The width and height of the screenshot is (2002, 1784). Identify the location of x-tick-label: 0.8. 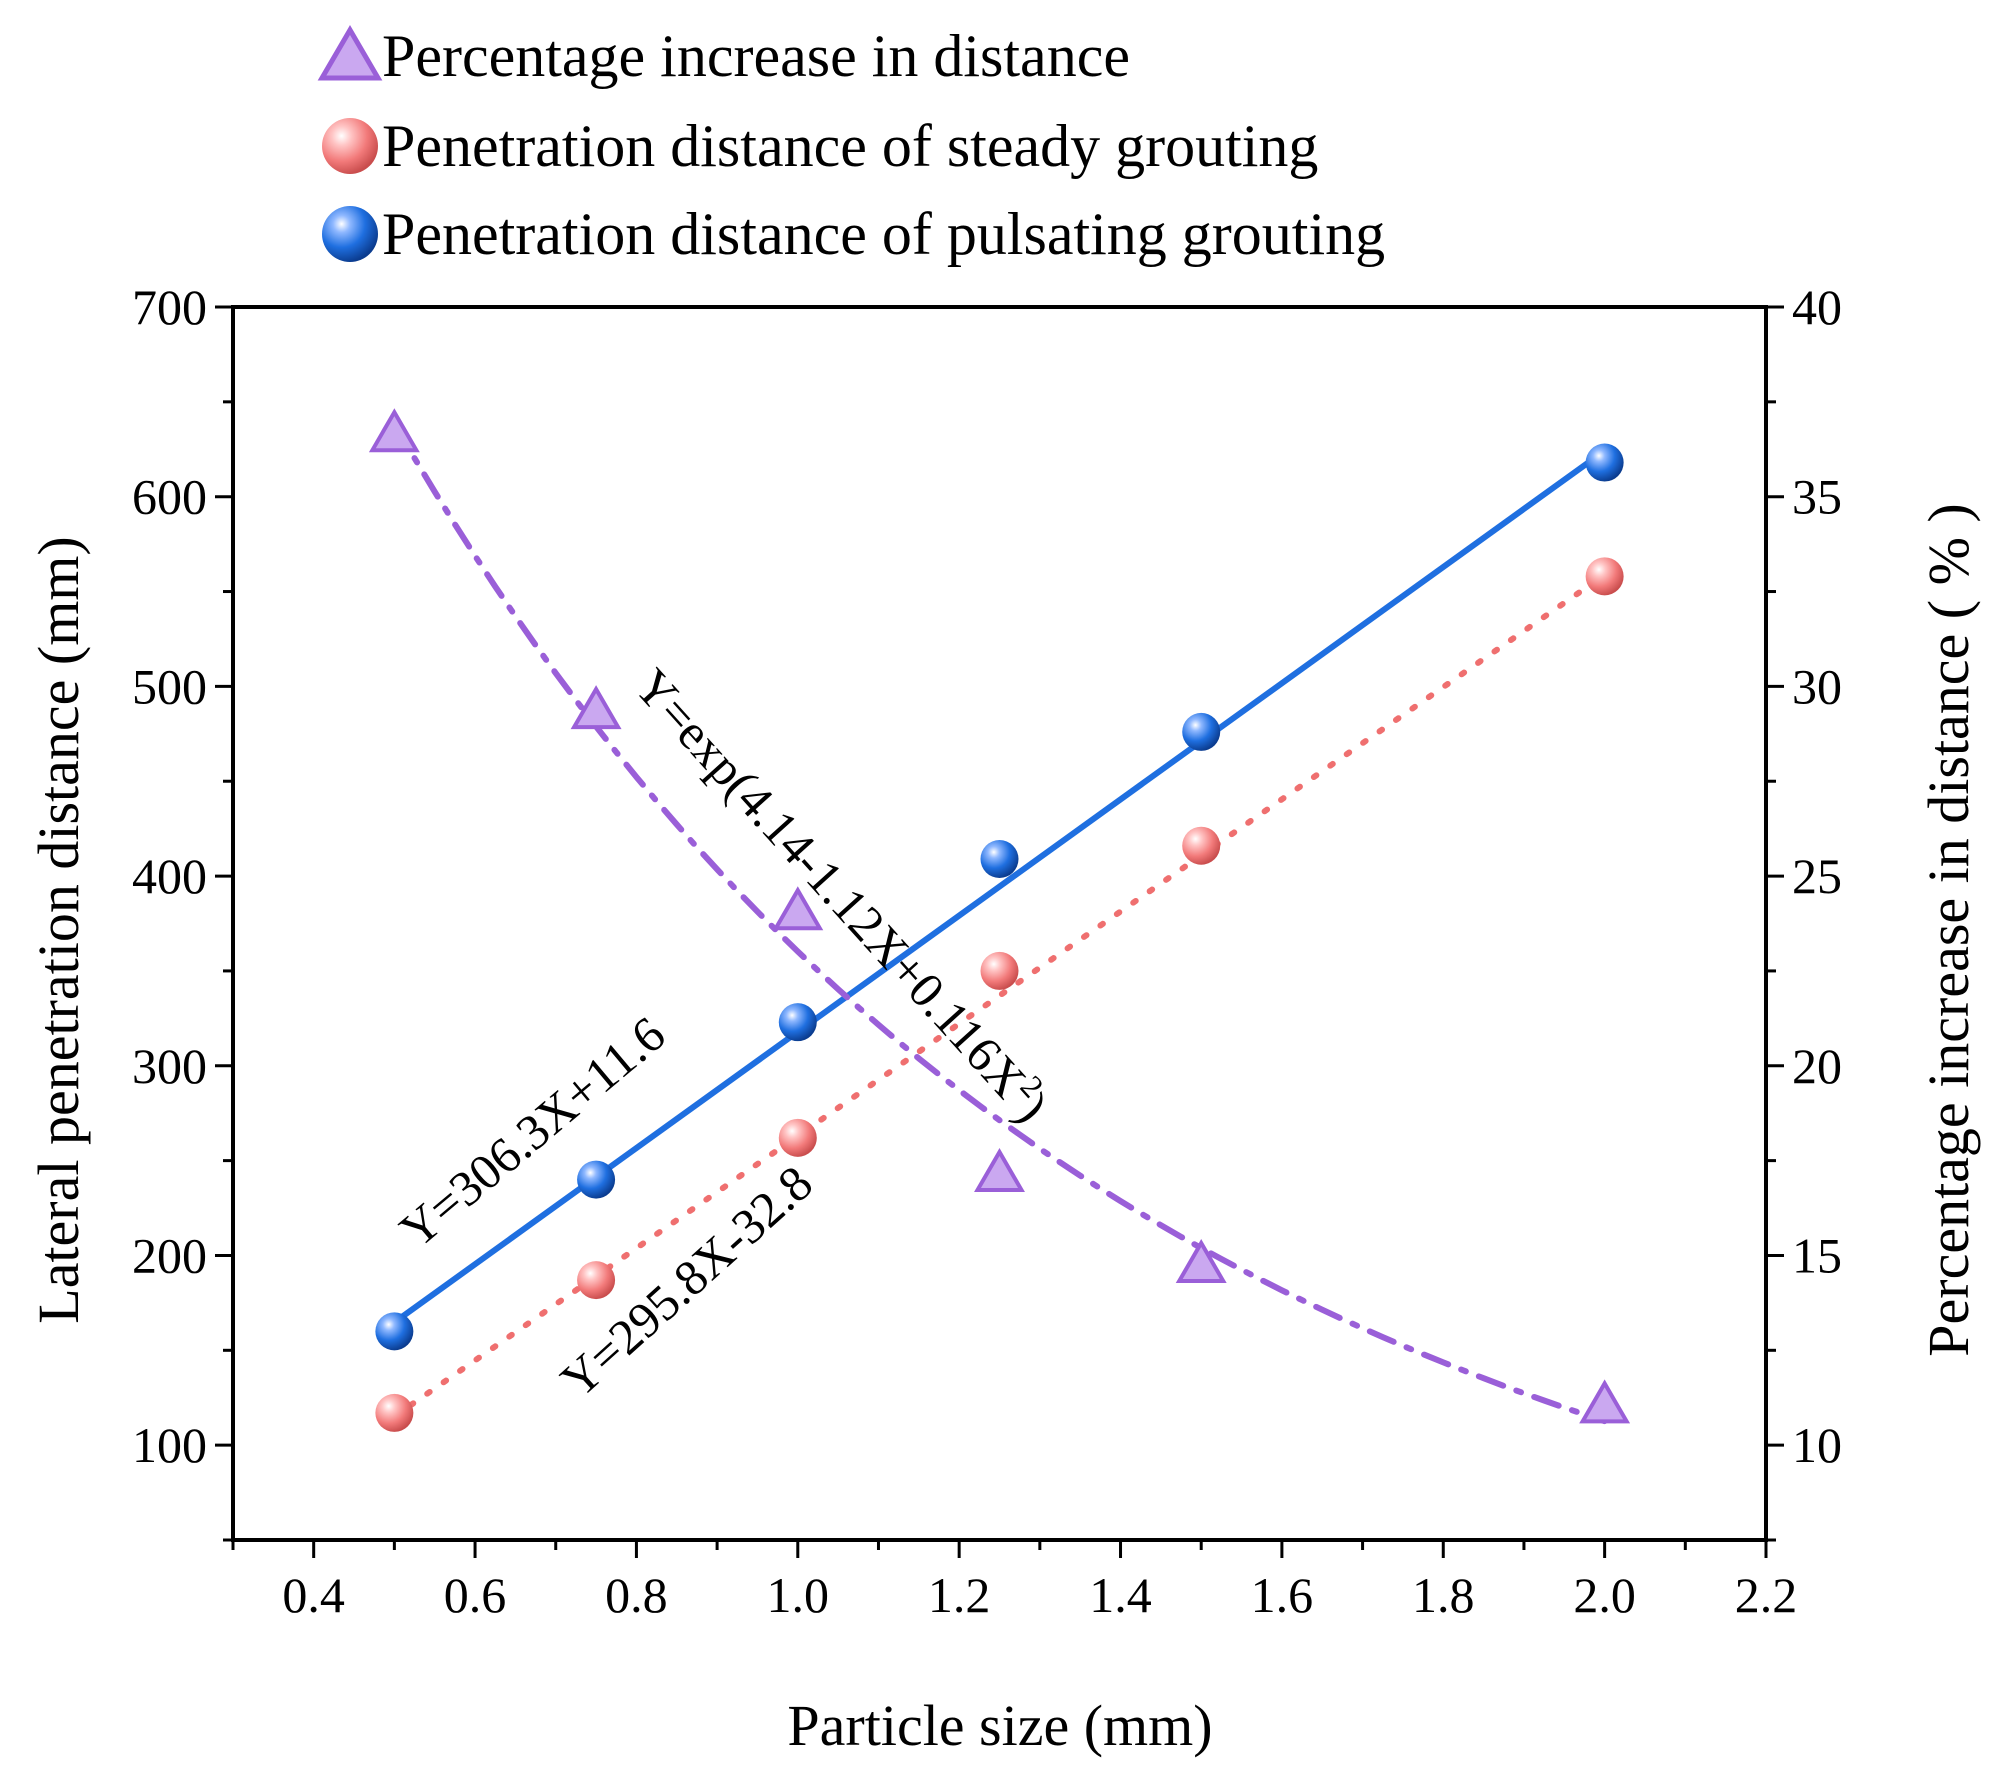
(636, 1595).